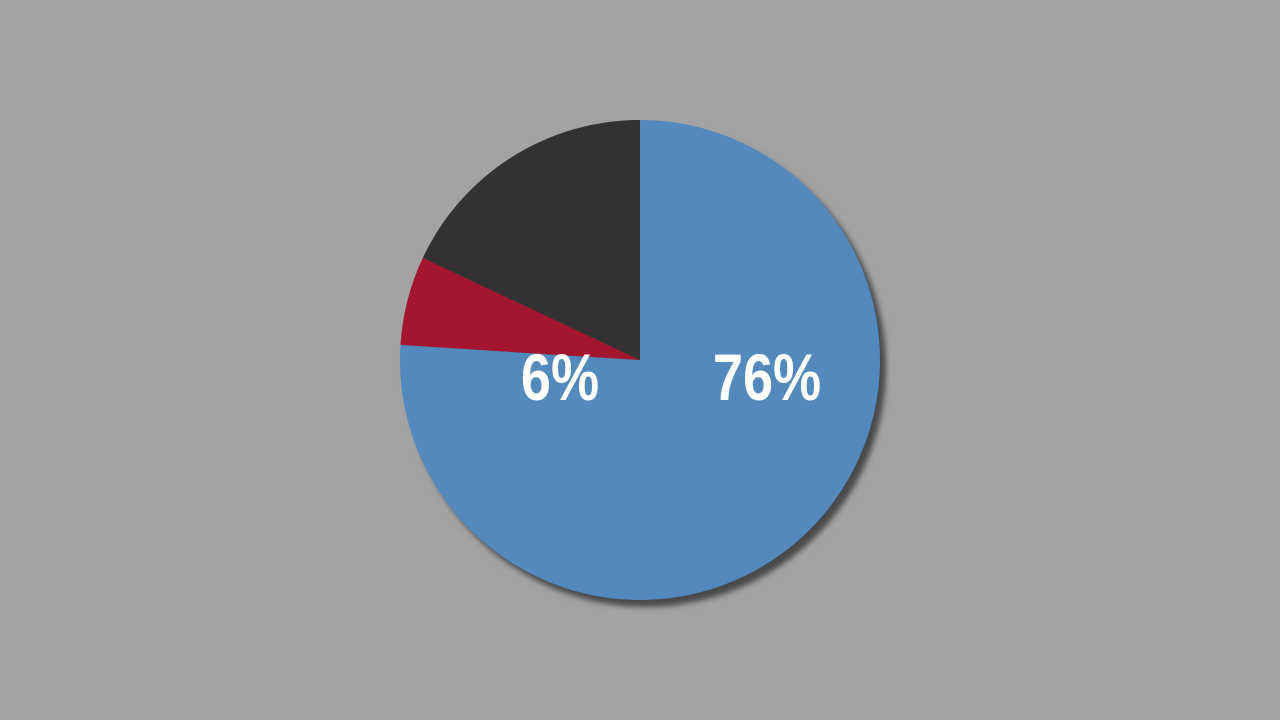 The image size is (1280, 720). I want to click on slice-label-6: 6%, so click(560, 377).